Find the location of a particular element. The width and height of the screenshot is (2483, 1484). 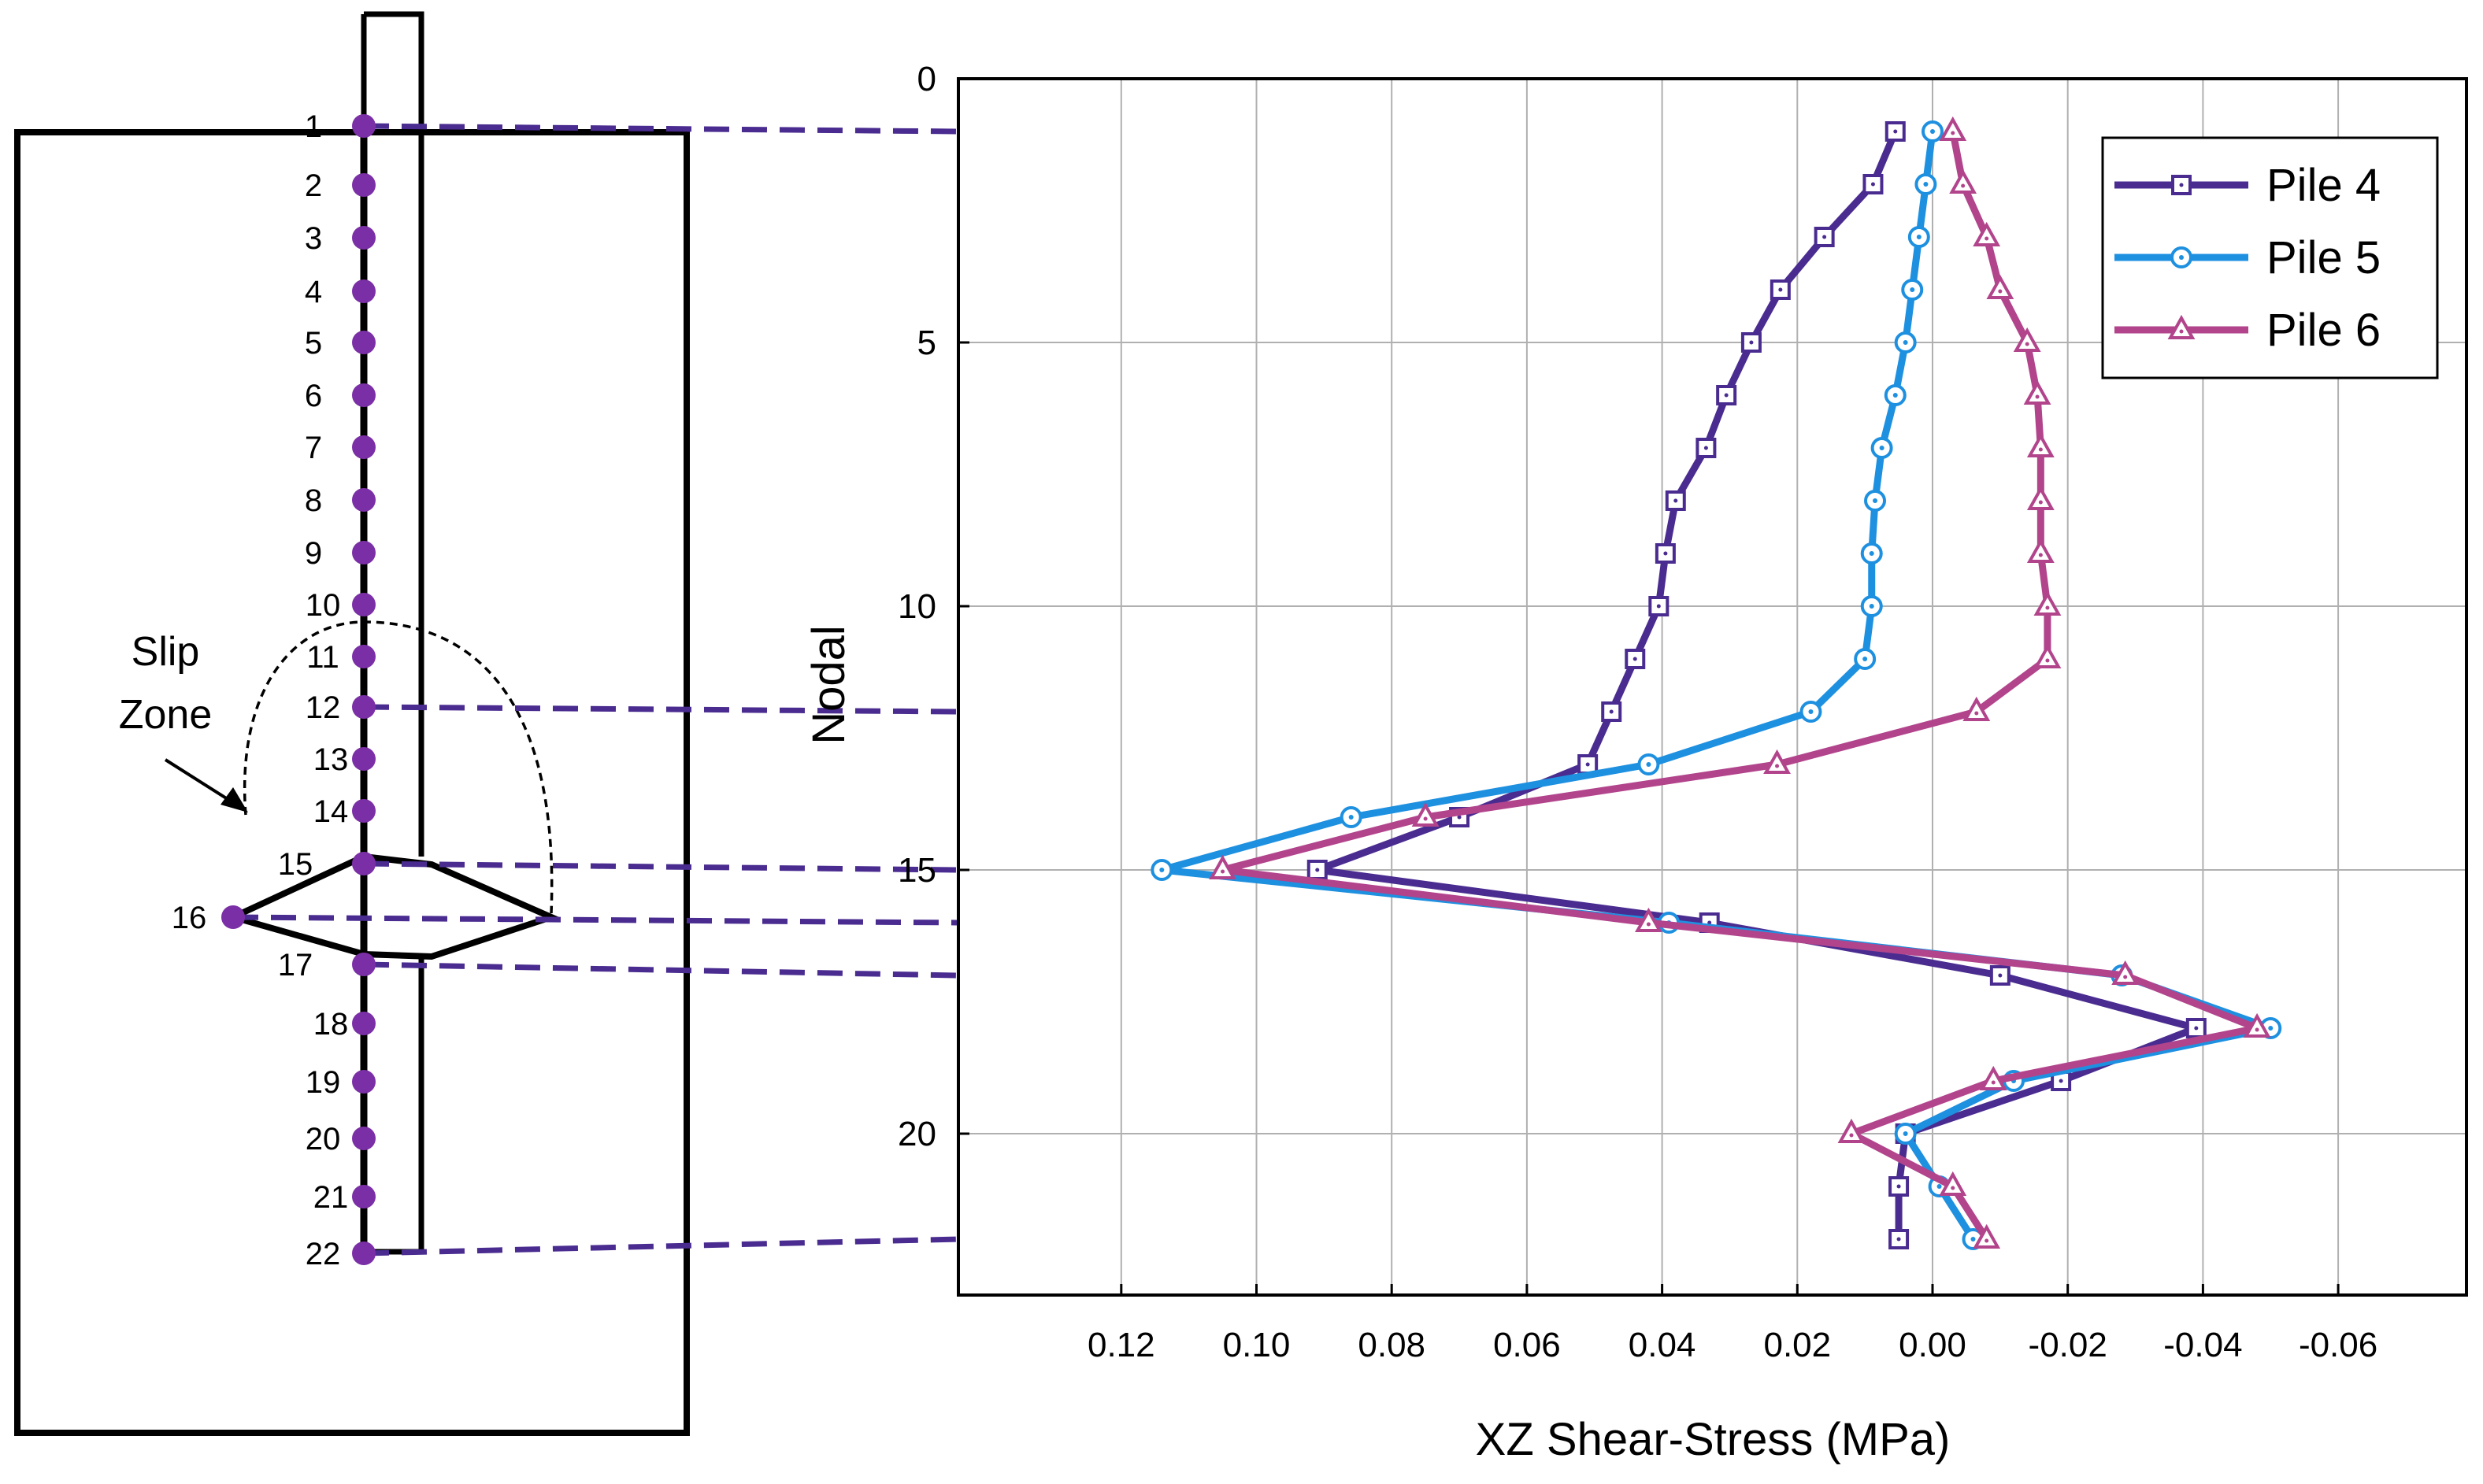

legend-label: Pile 4 is located at coordinates (2323, 185).